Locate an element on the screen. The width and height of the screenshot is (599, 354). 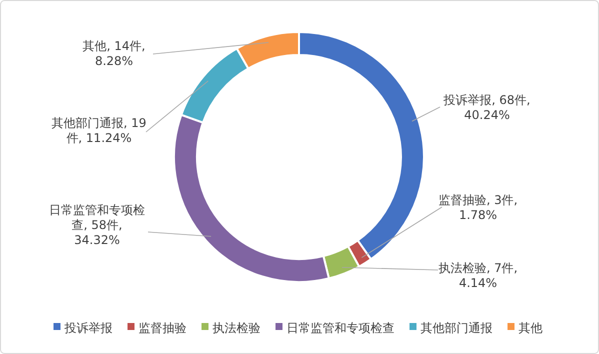
legend-label: 日常监管和专项检查 is located at coordinates (340, 328).